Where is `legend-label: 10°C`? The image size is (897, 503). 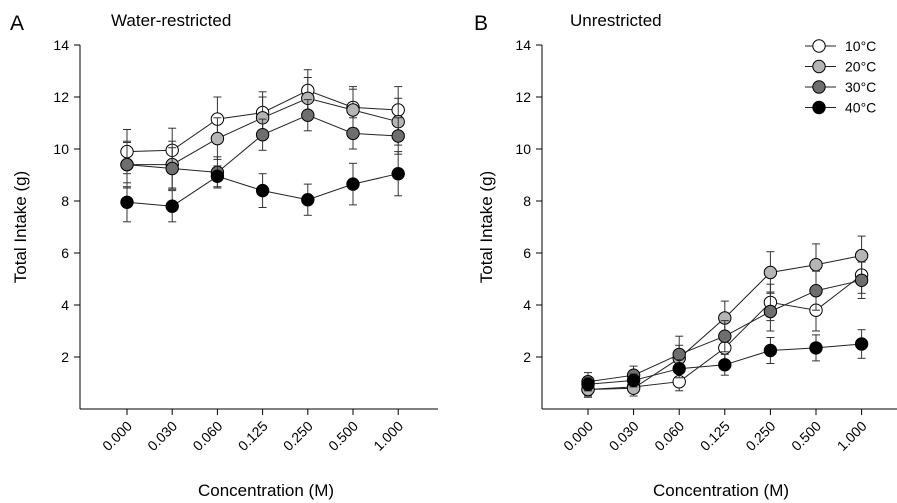 legend-label: 10°C is located at coordinates (860, 46).